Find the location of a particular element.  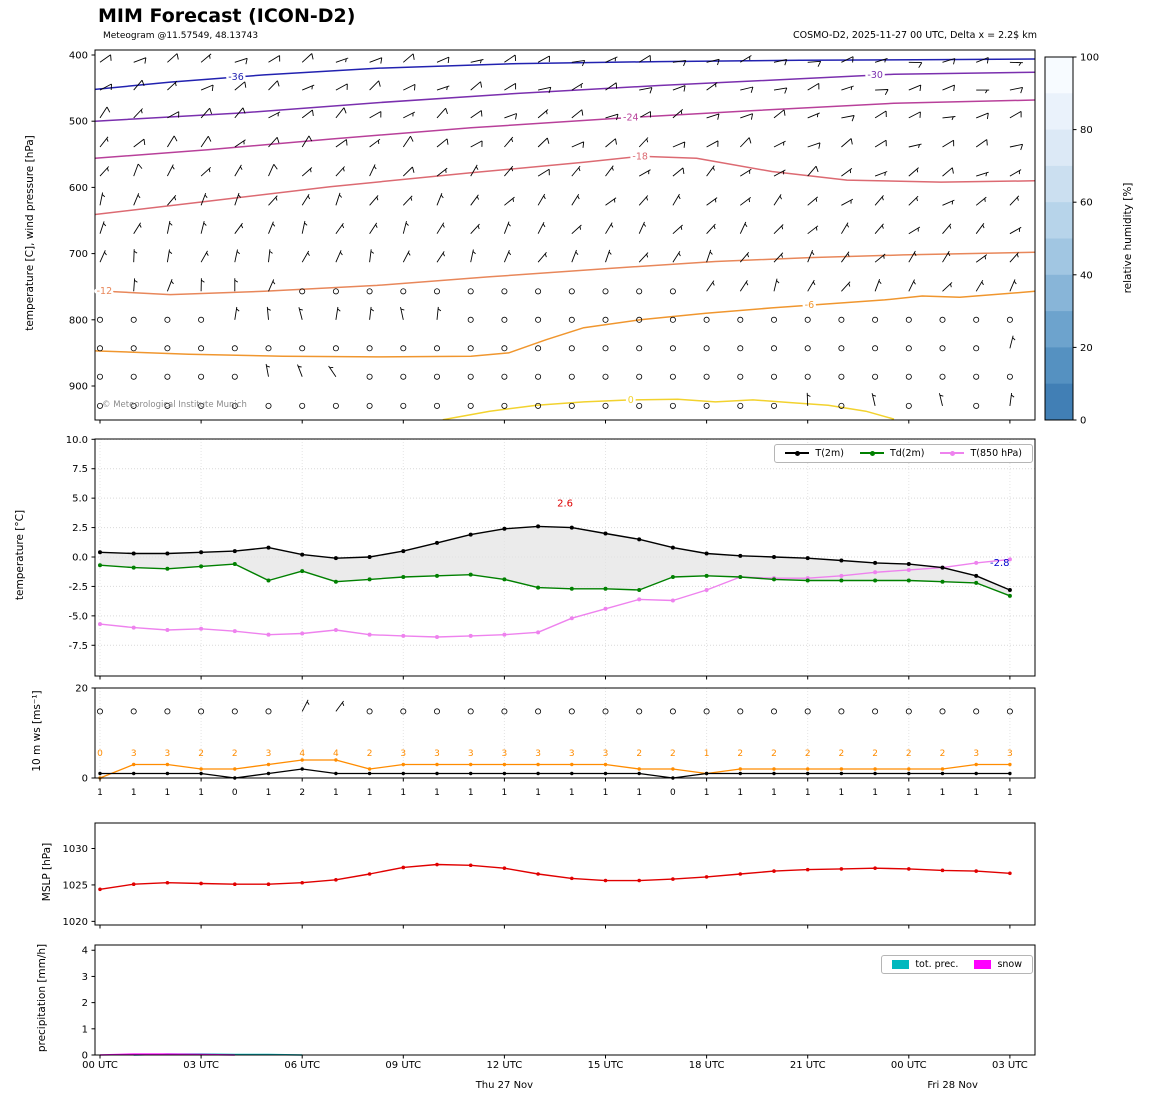

svg-text: 1025 is located at coordinates (75, 885).